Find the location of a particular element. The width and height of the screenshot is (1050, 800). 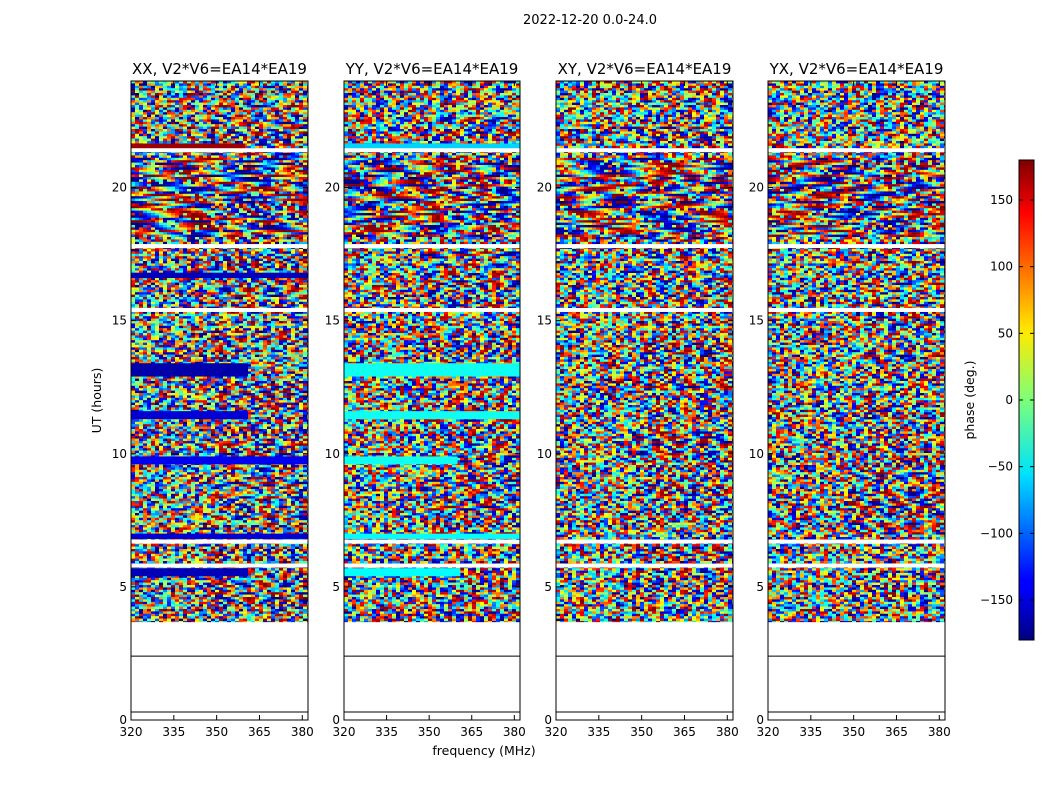

panel-title: XY, V2*V6=EA14*EA19 is located at coordinates (645, 69).